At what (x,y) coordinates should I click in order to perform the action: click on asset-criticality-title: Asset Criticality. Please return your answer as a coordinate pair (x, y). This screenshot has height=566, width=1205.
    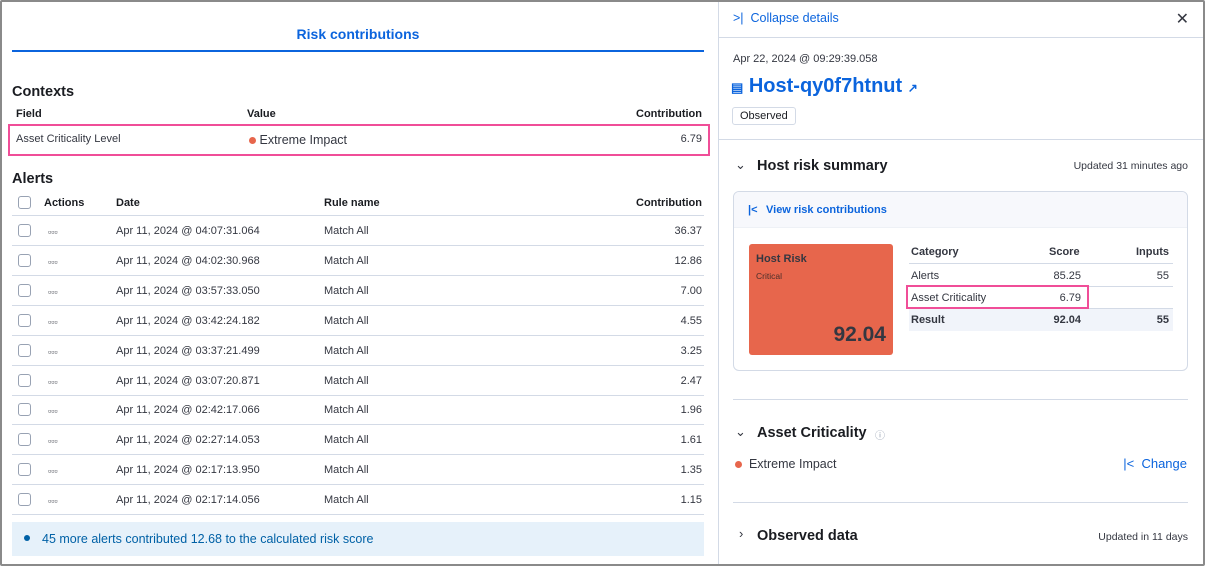
    Looking at the image, I should click on (812, 433).